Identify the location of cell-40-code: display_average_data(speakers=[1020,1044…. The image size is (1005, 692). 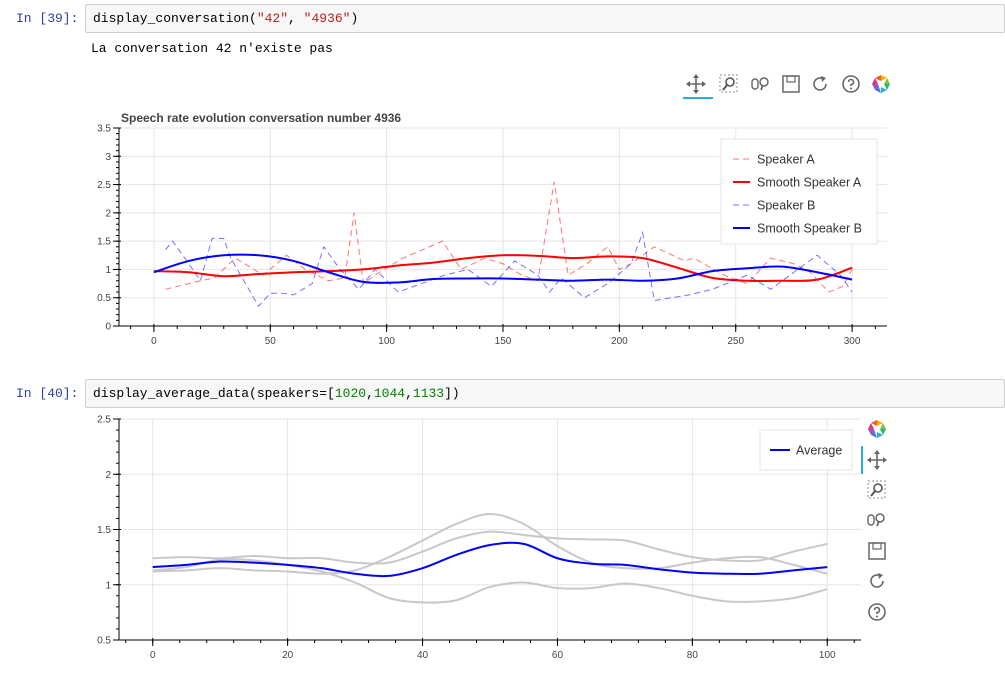
(276, 393).